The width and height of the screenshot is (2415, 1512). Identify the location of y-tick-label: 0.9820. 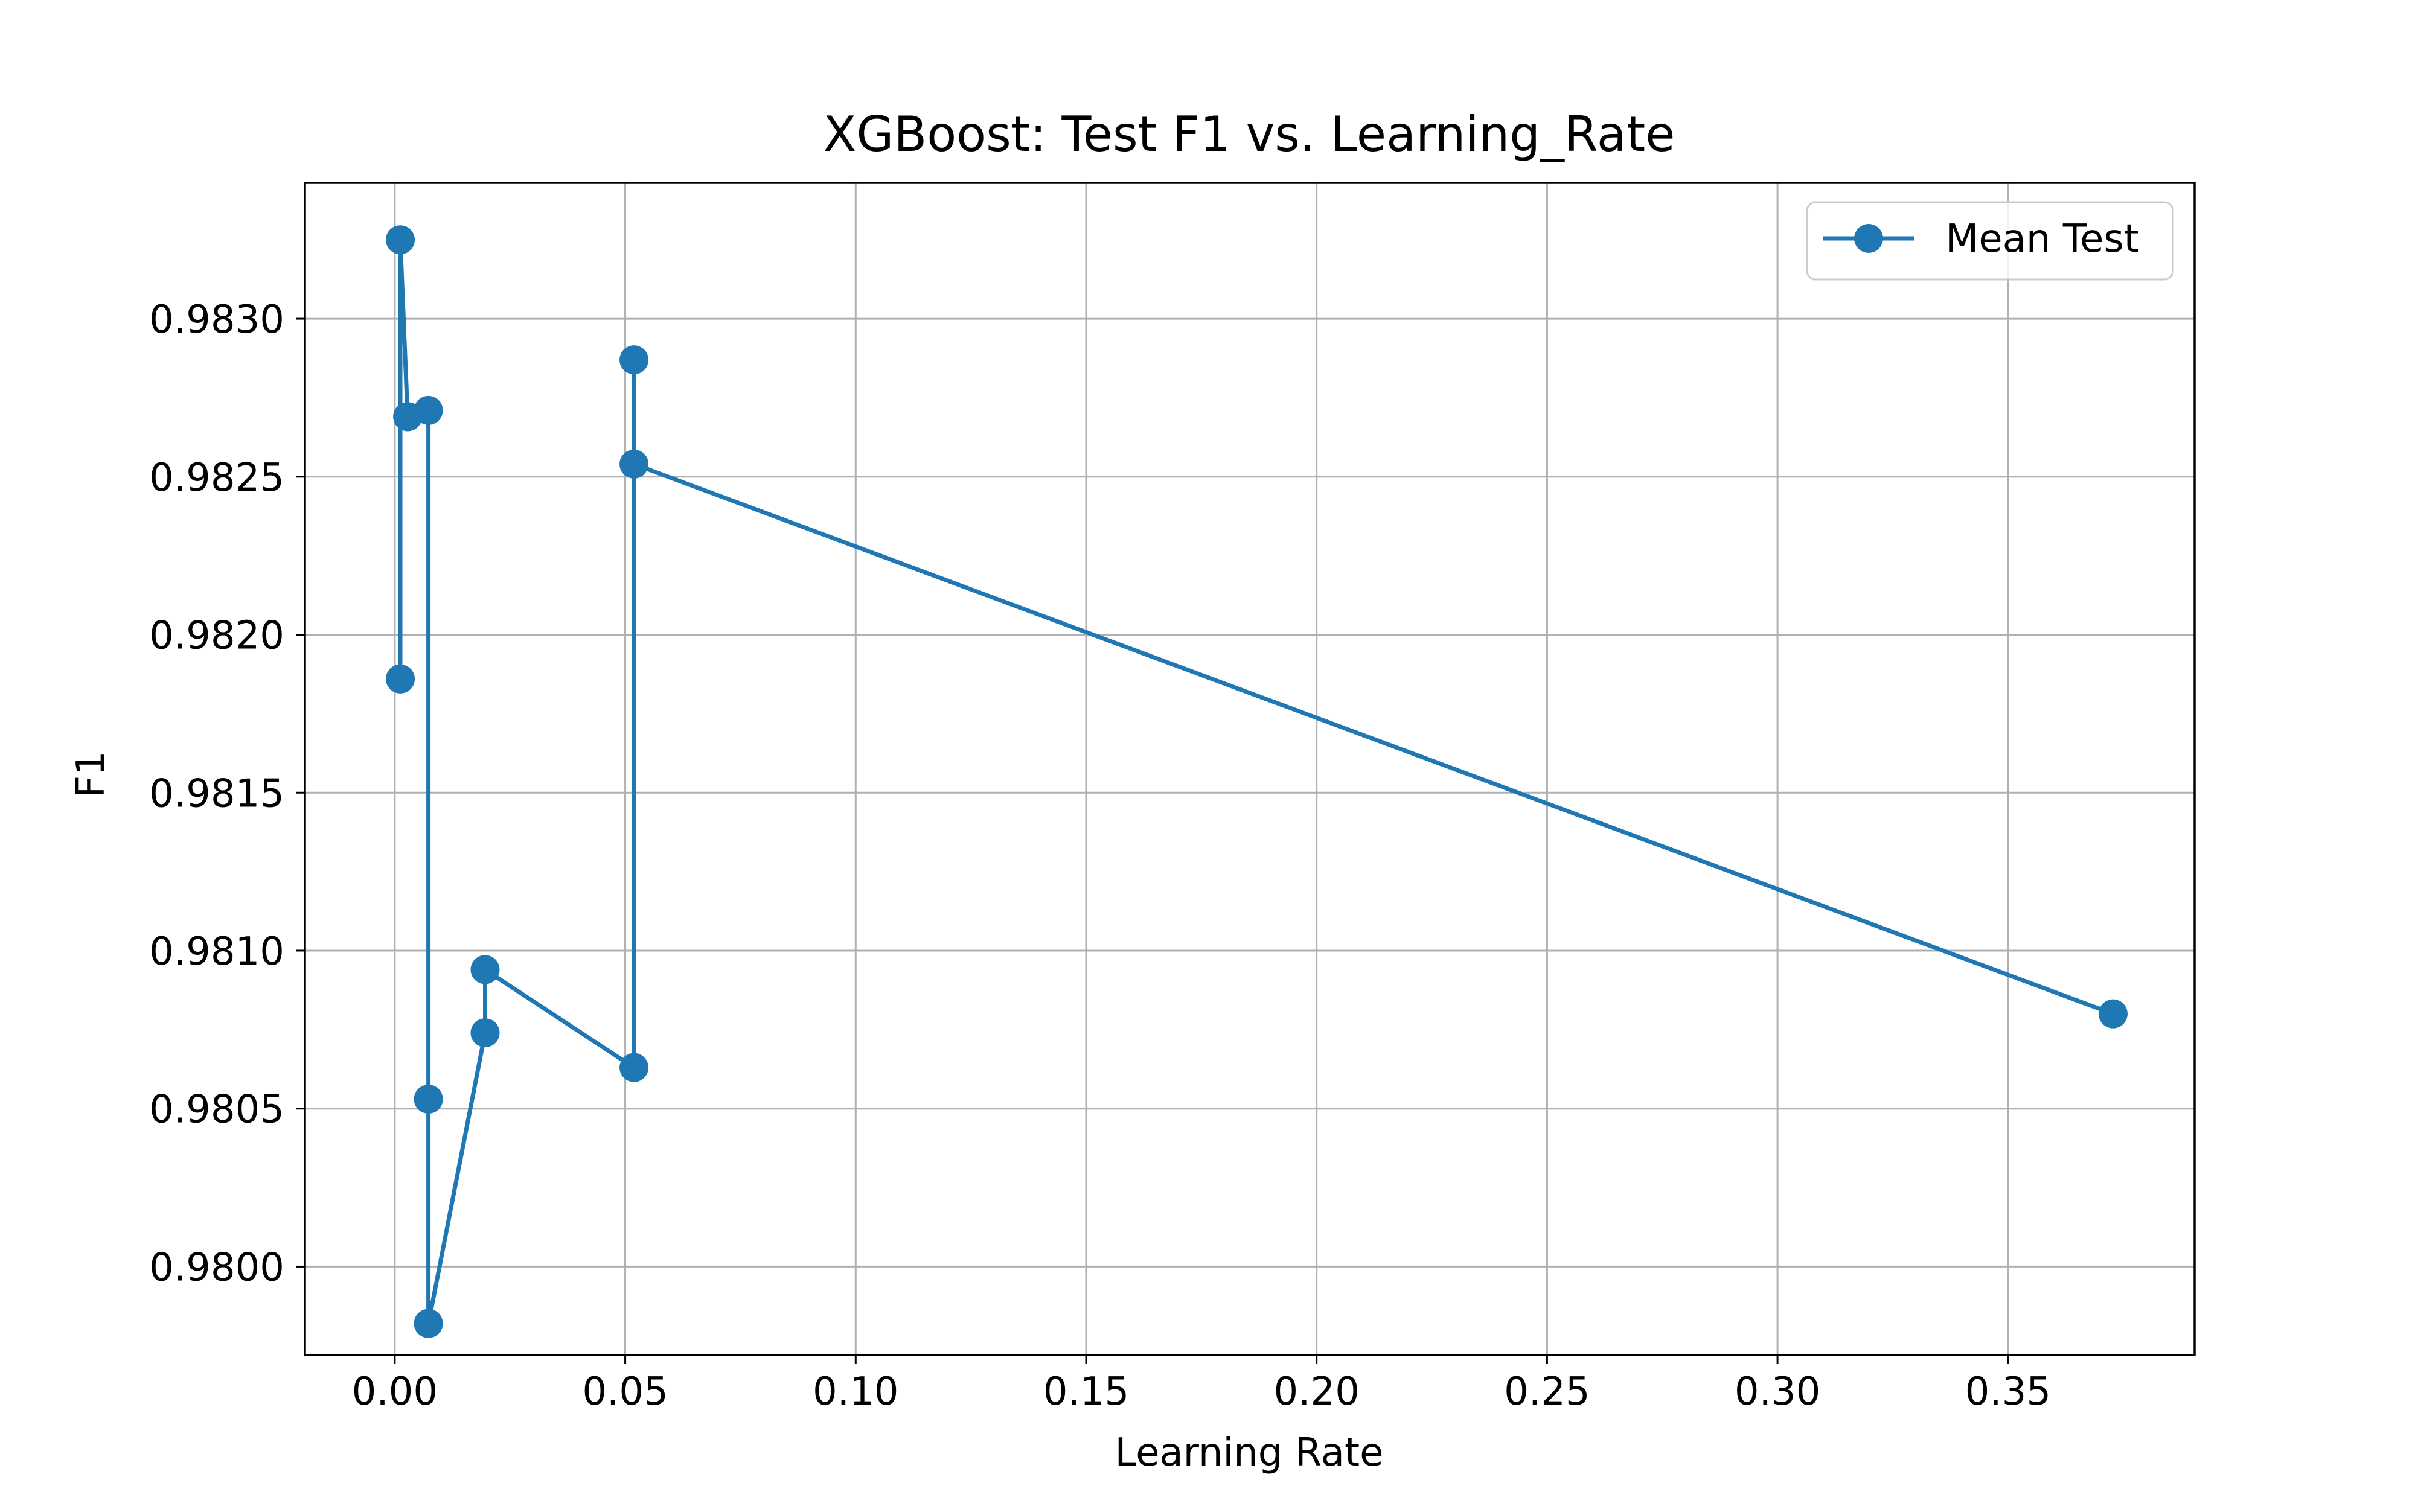
(216, 637).